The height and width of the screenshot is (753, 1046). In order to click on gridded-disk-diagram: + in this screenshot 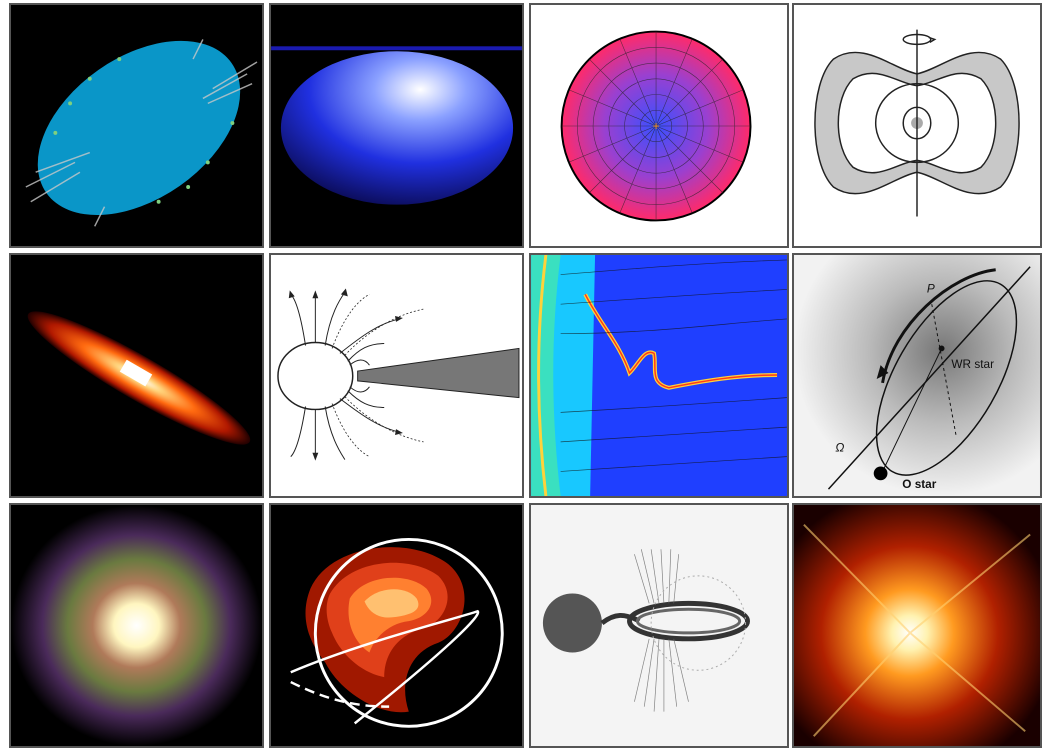, I will do `click(656, 126)`.